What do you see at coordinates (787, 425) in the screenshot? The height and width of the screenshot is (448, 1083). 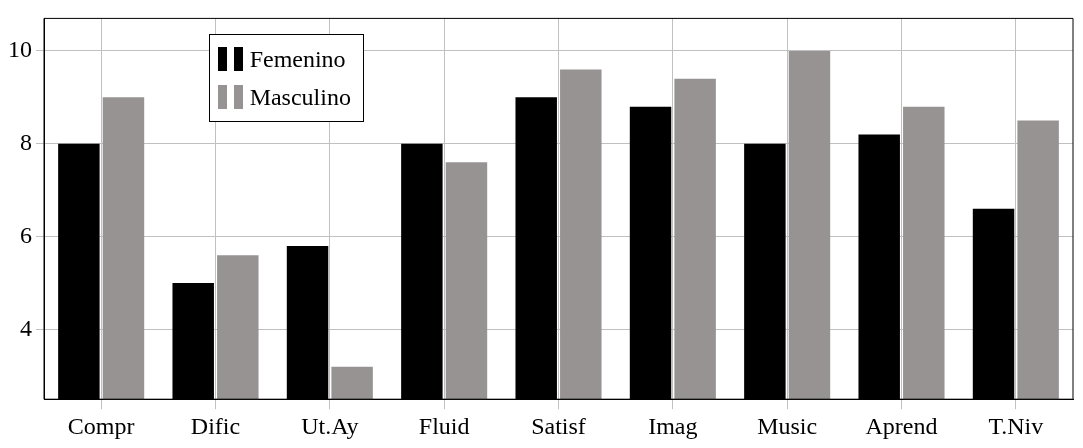 I see `x-tick-label: Music` at bounding box center [787, 425].